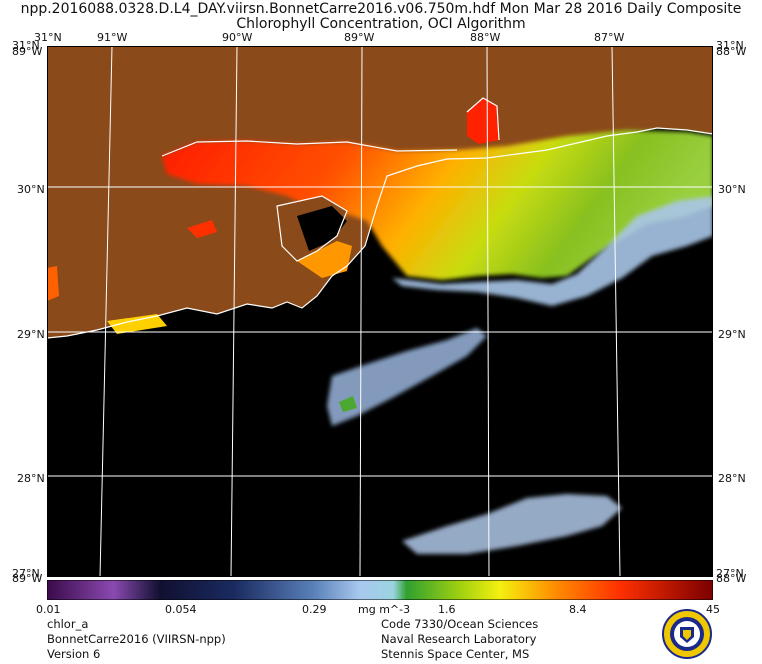 The height and width of the screenshot is (664, 762). I want to click on lon-label: 88°W, so click(485, 37).